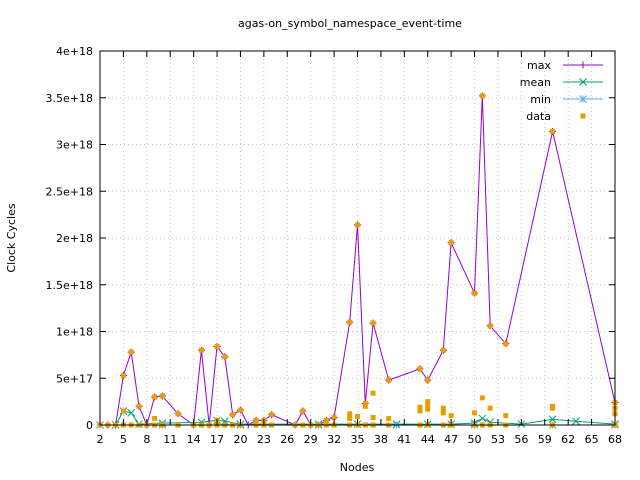 Image resolution: width=640 pixels, height=480 pixels. I want to click on chart-title: agas-on_symbol_namespace_event-time, so click(350, 23).